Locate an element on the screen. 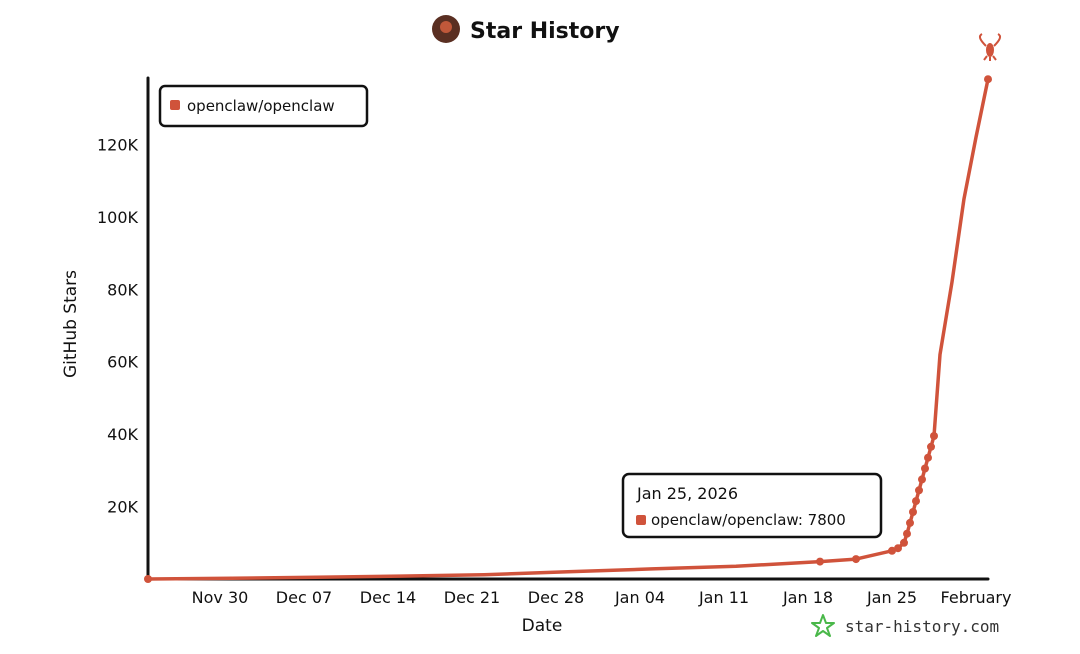 The height and width of the screenshot is (654, 1080). y-tick-labels: 20K 40K 60K 80K 100K 120K is located at coordinates (118, 325).